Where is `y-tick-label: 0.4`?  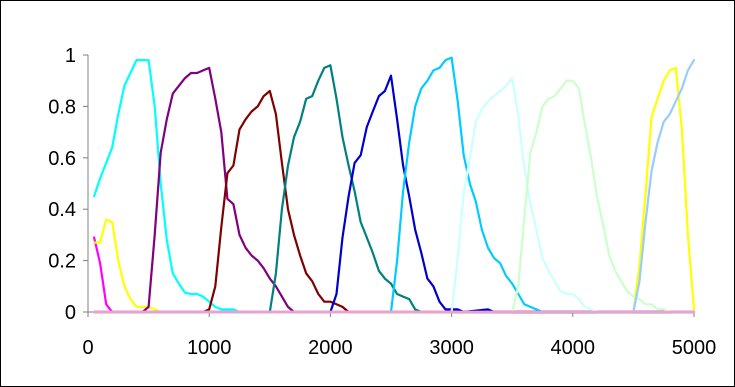 y-tick-label: 0.4 is located at coordinates (62, 210).